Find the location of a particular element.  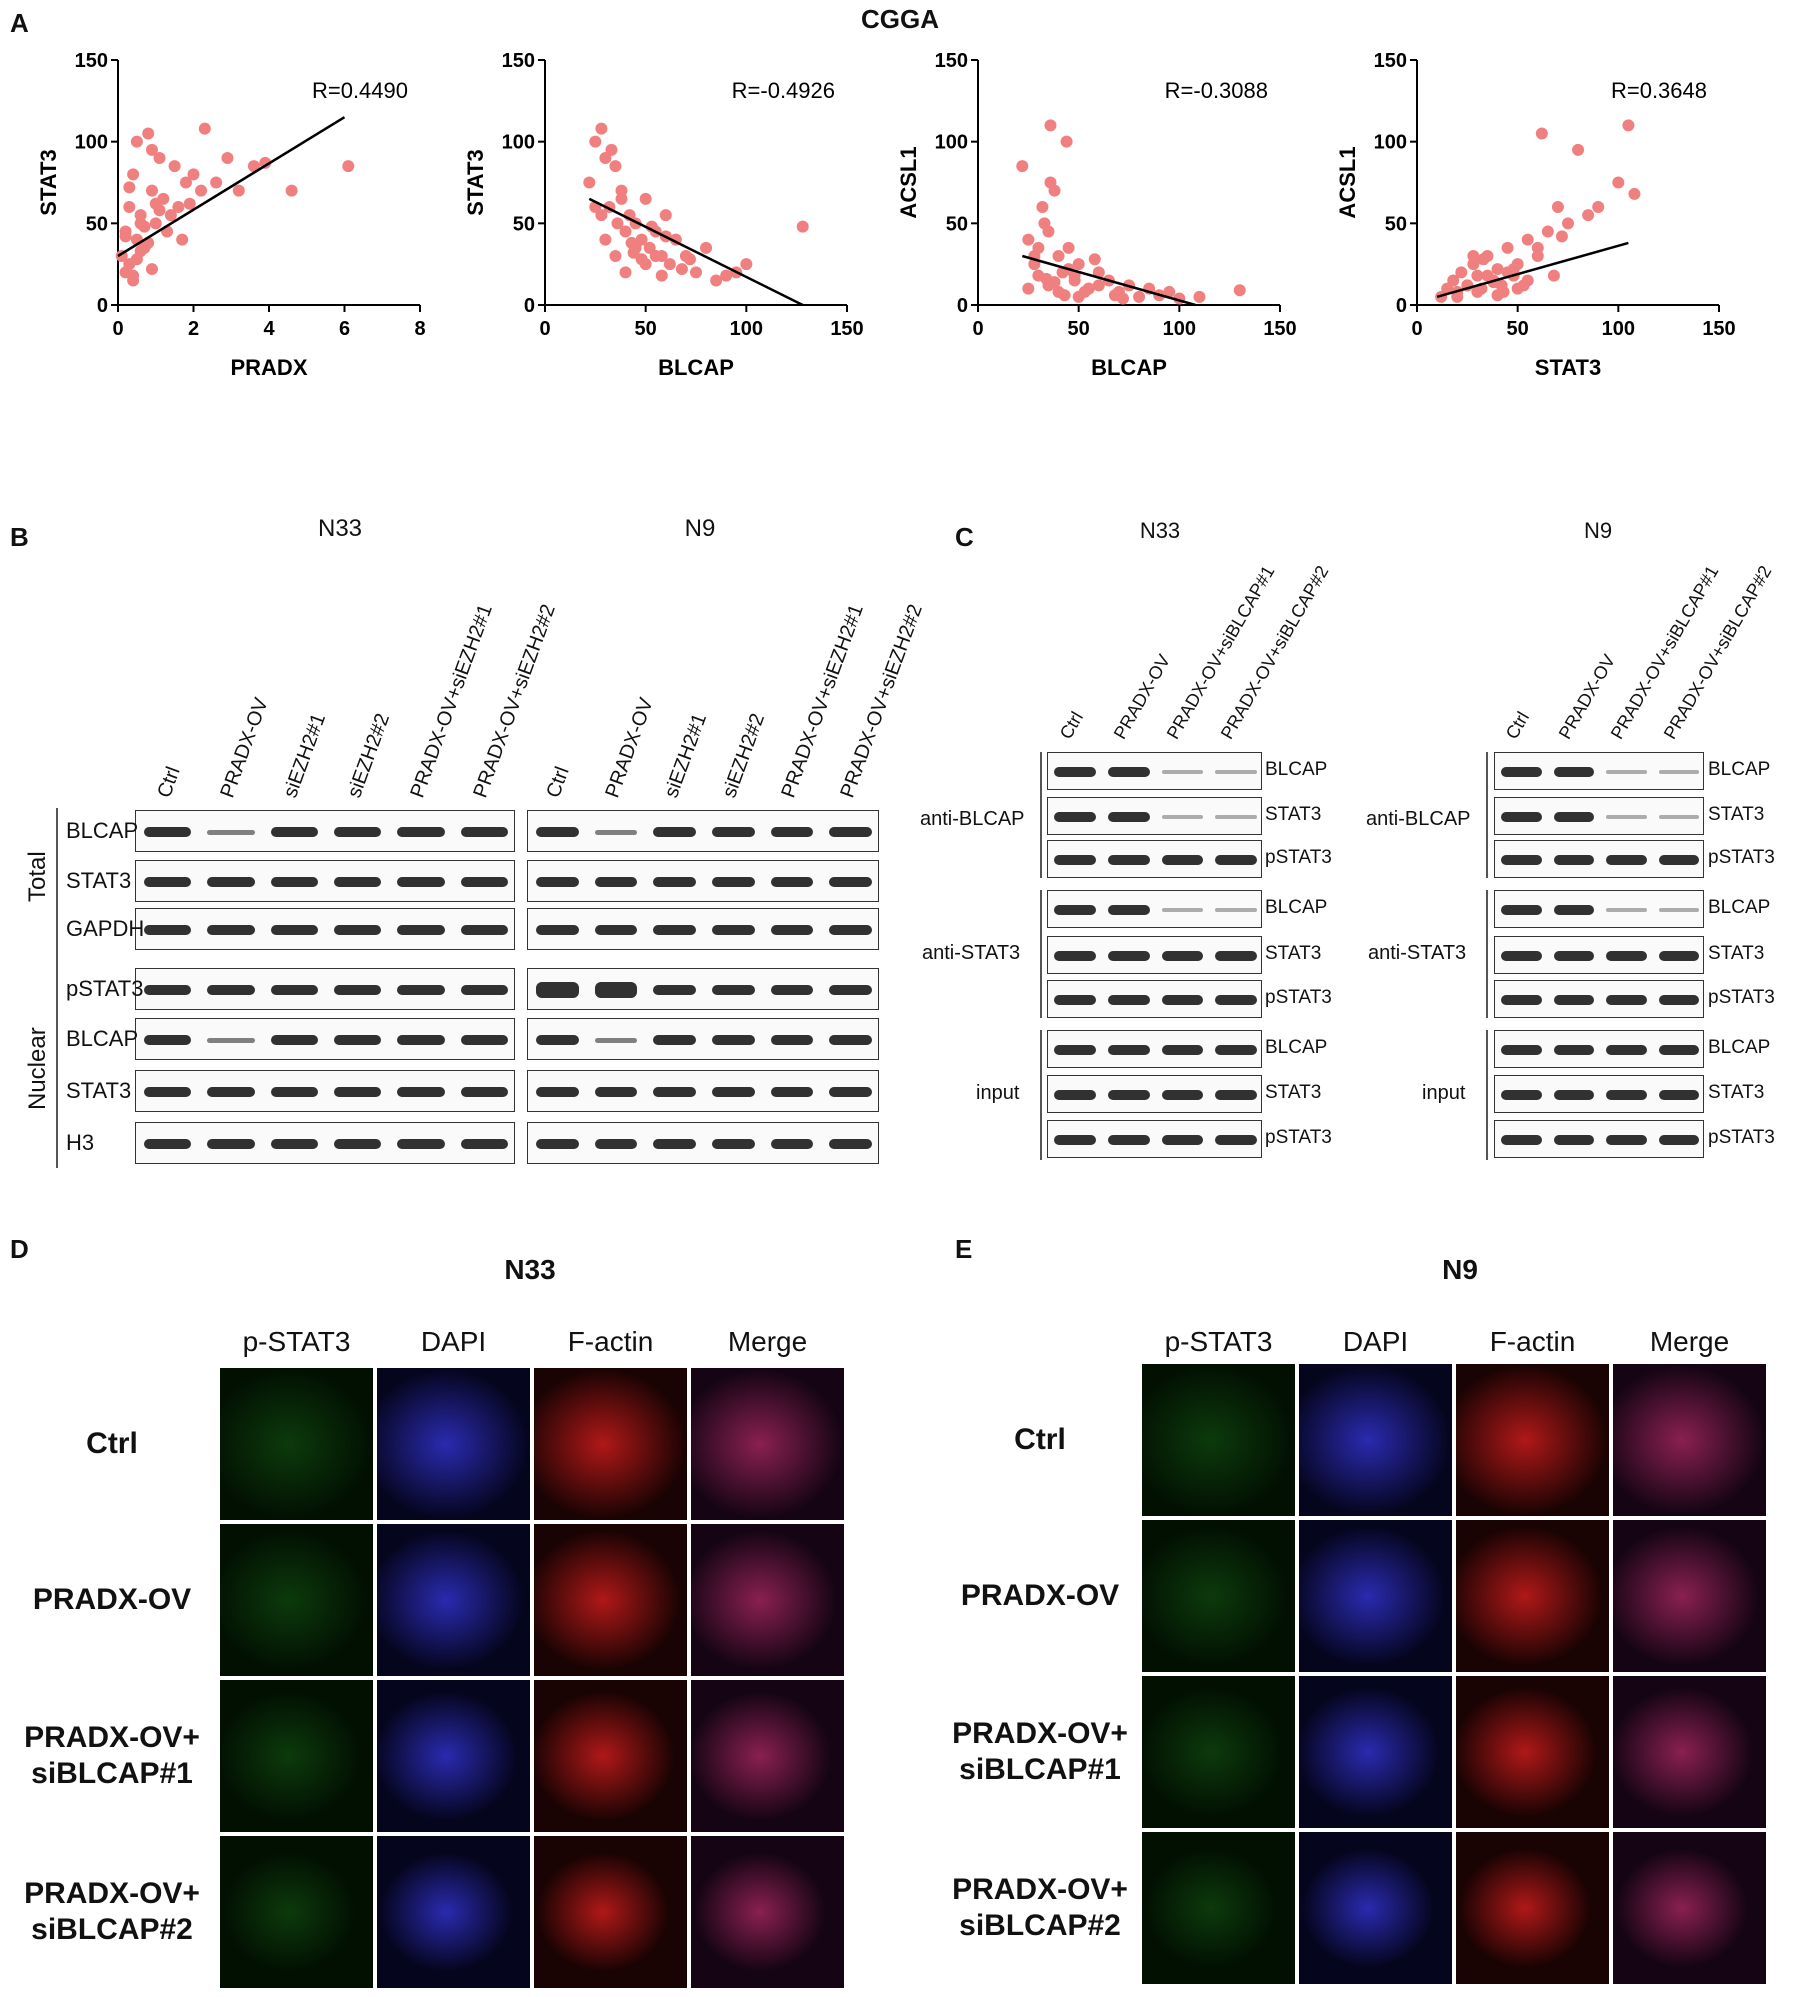

channel-label: p-STAT3 is located at coordinates (1218, 1341).